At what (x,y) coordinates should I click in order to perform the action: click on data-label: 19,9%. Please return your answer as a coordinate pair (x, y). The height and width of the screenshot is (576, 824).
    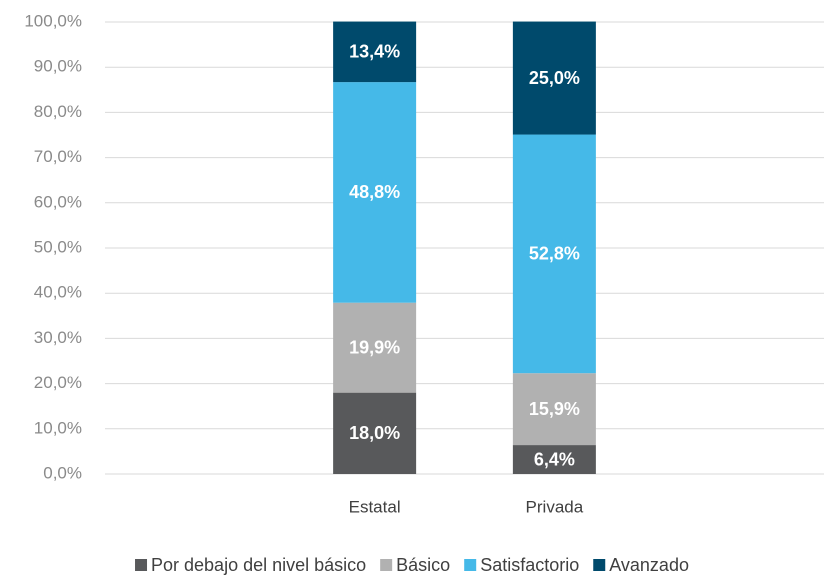
    Looking at the image, I should click on (374, 347).